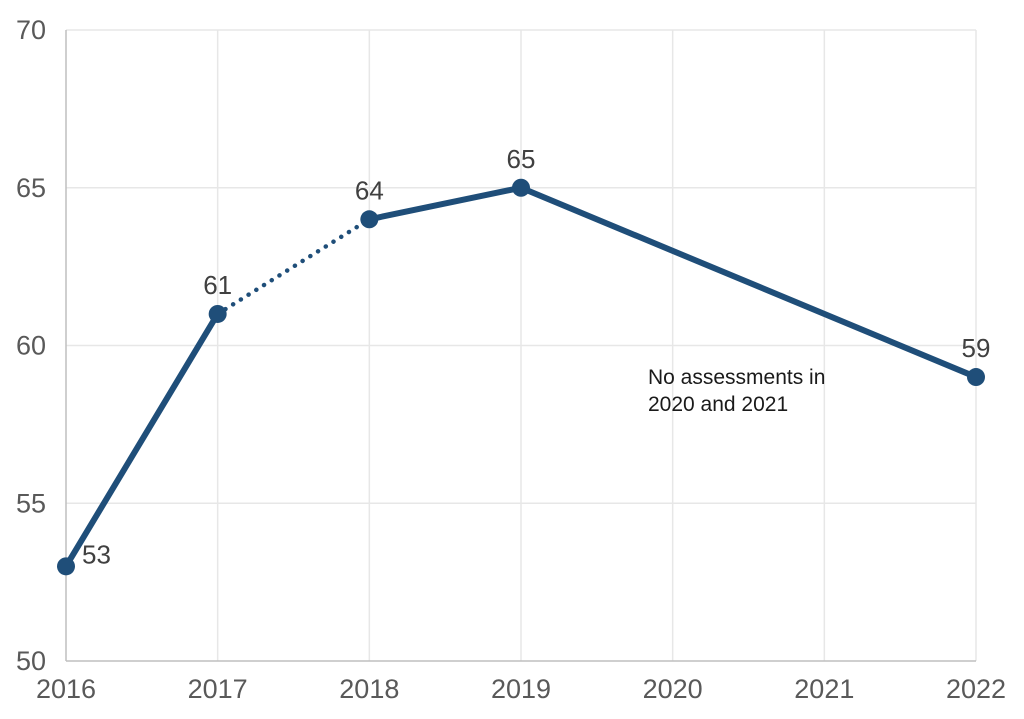 This screenshot has height=719, width=1024. Describe the element at coordinates (673, 689) in the screenshot. I see `x-tick-label: 2020` at that location.